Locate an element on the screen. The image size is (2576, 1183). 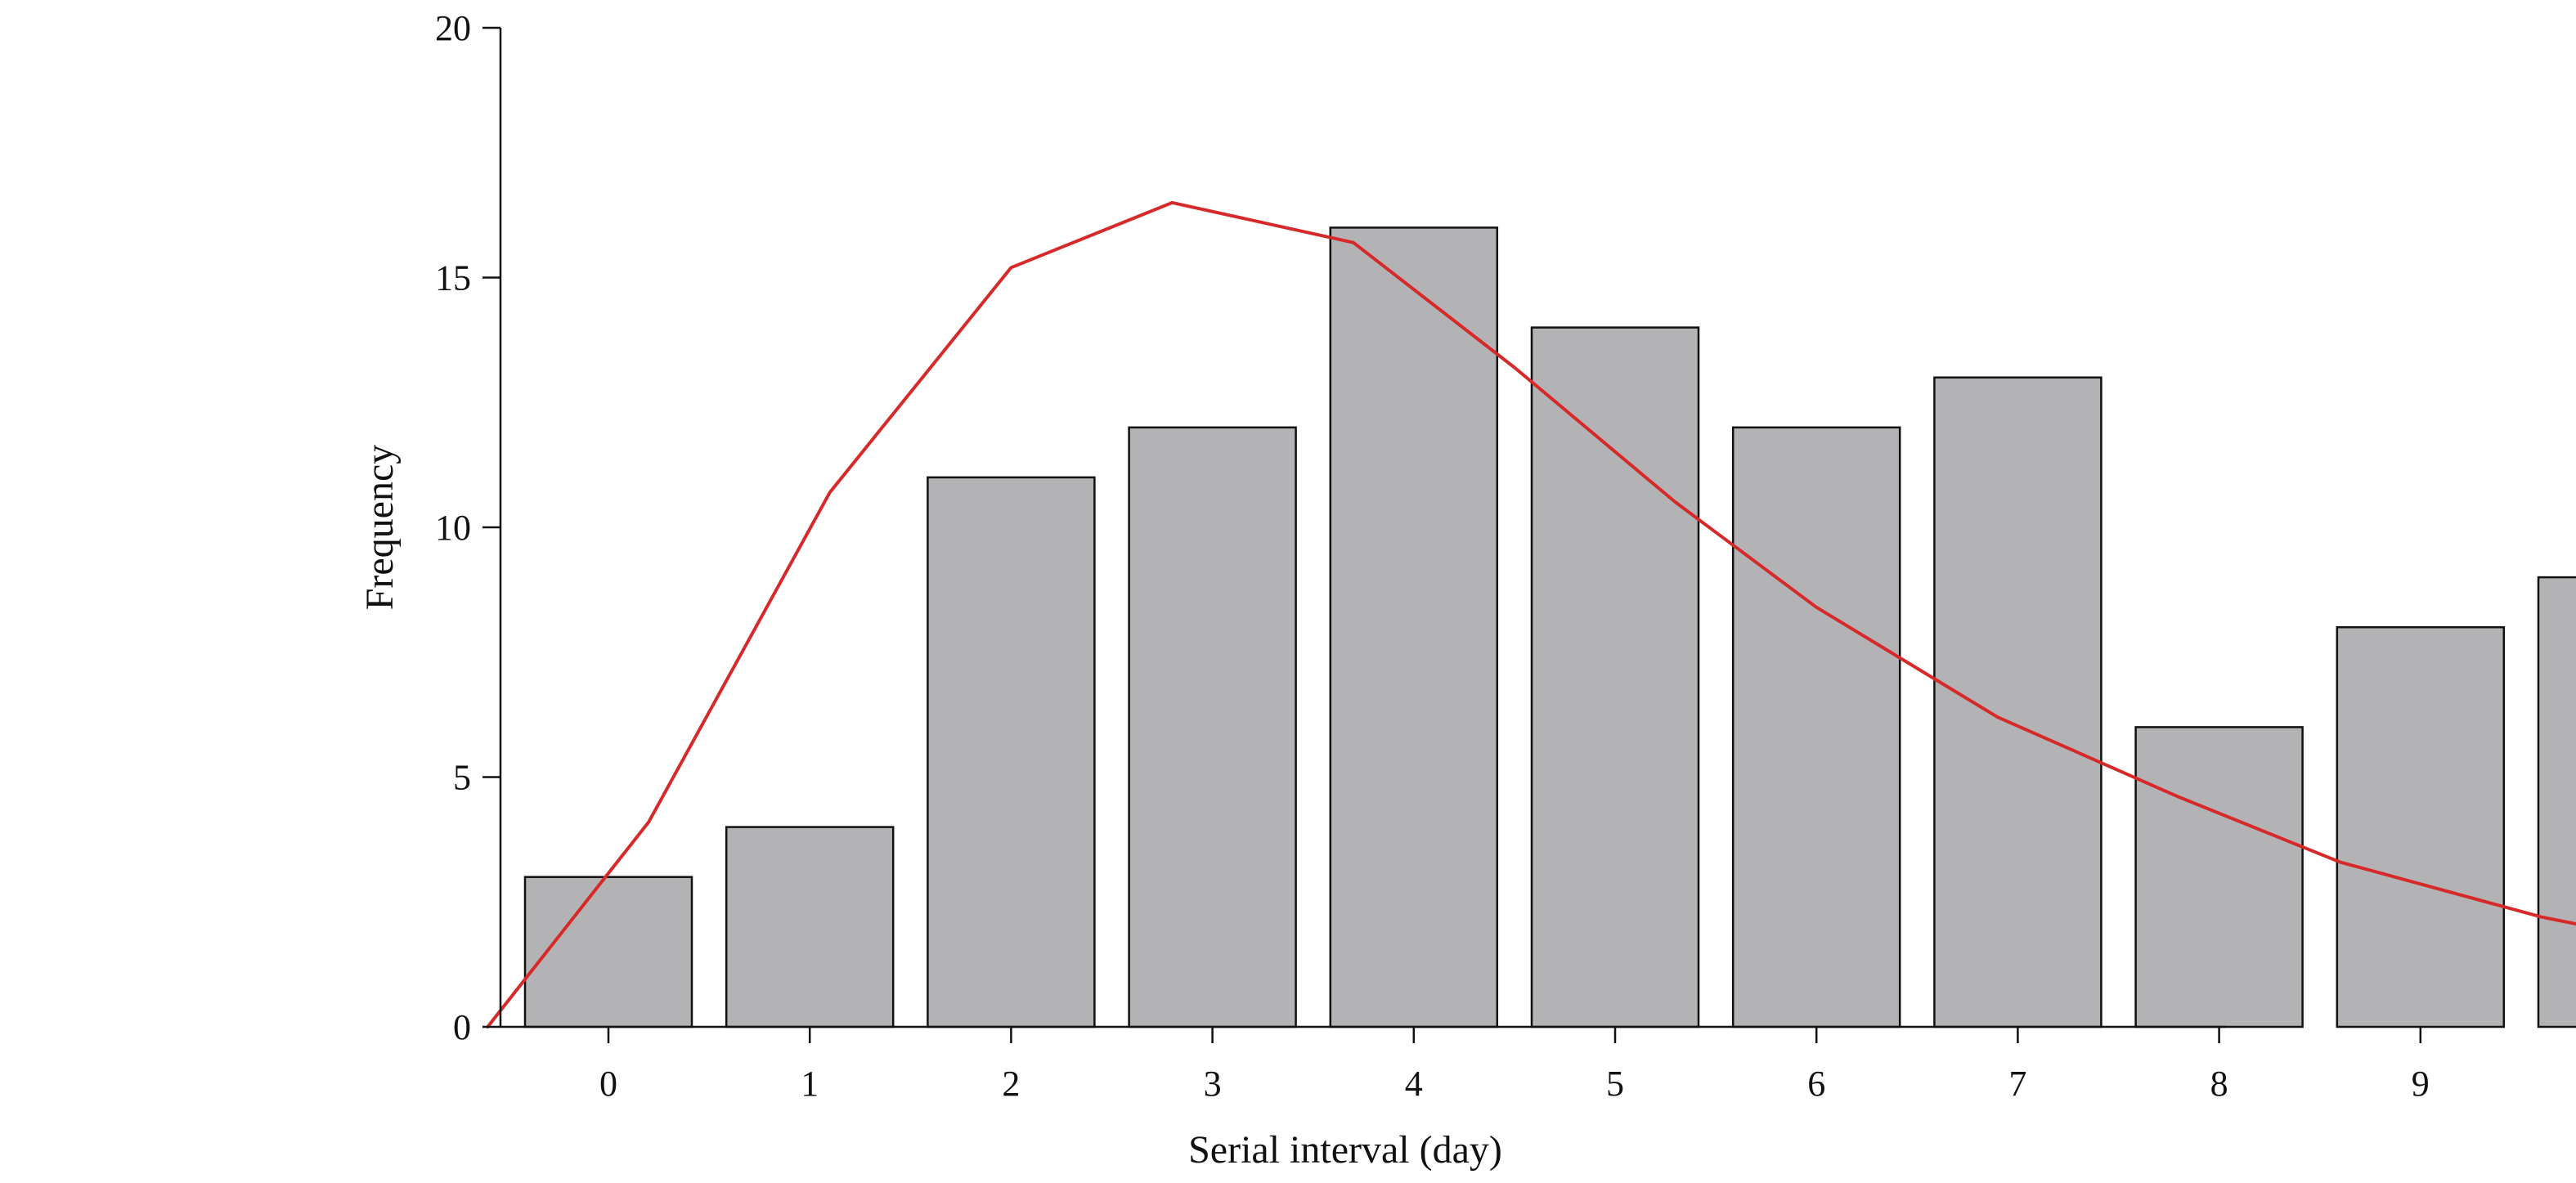
x-tick-label-7: 7 is located at coordinates (2017, 1084).